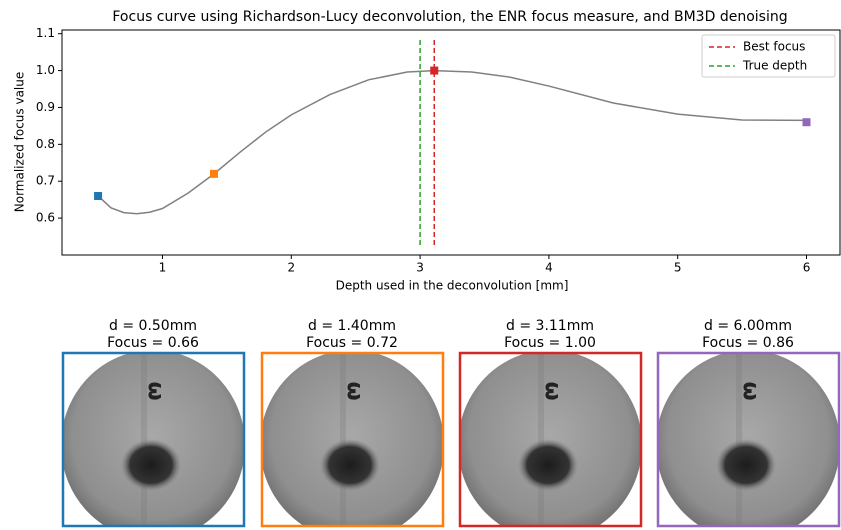  I want to click on y-tick-label: 0.7, so click(45, 181).